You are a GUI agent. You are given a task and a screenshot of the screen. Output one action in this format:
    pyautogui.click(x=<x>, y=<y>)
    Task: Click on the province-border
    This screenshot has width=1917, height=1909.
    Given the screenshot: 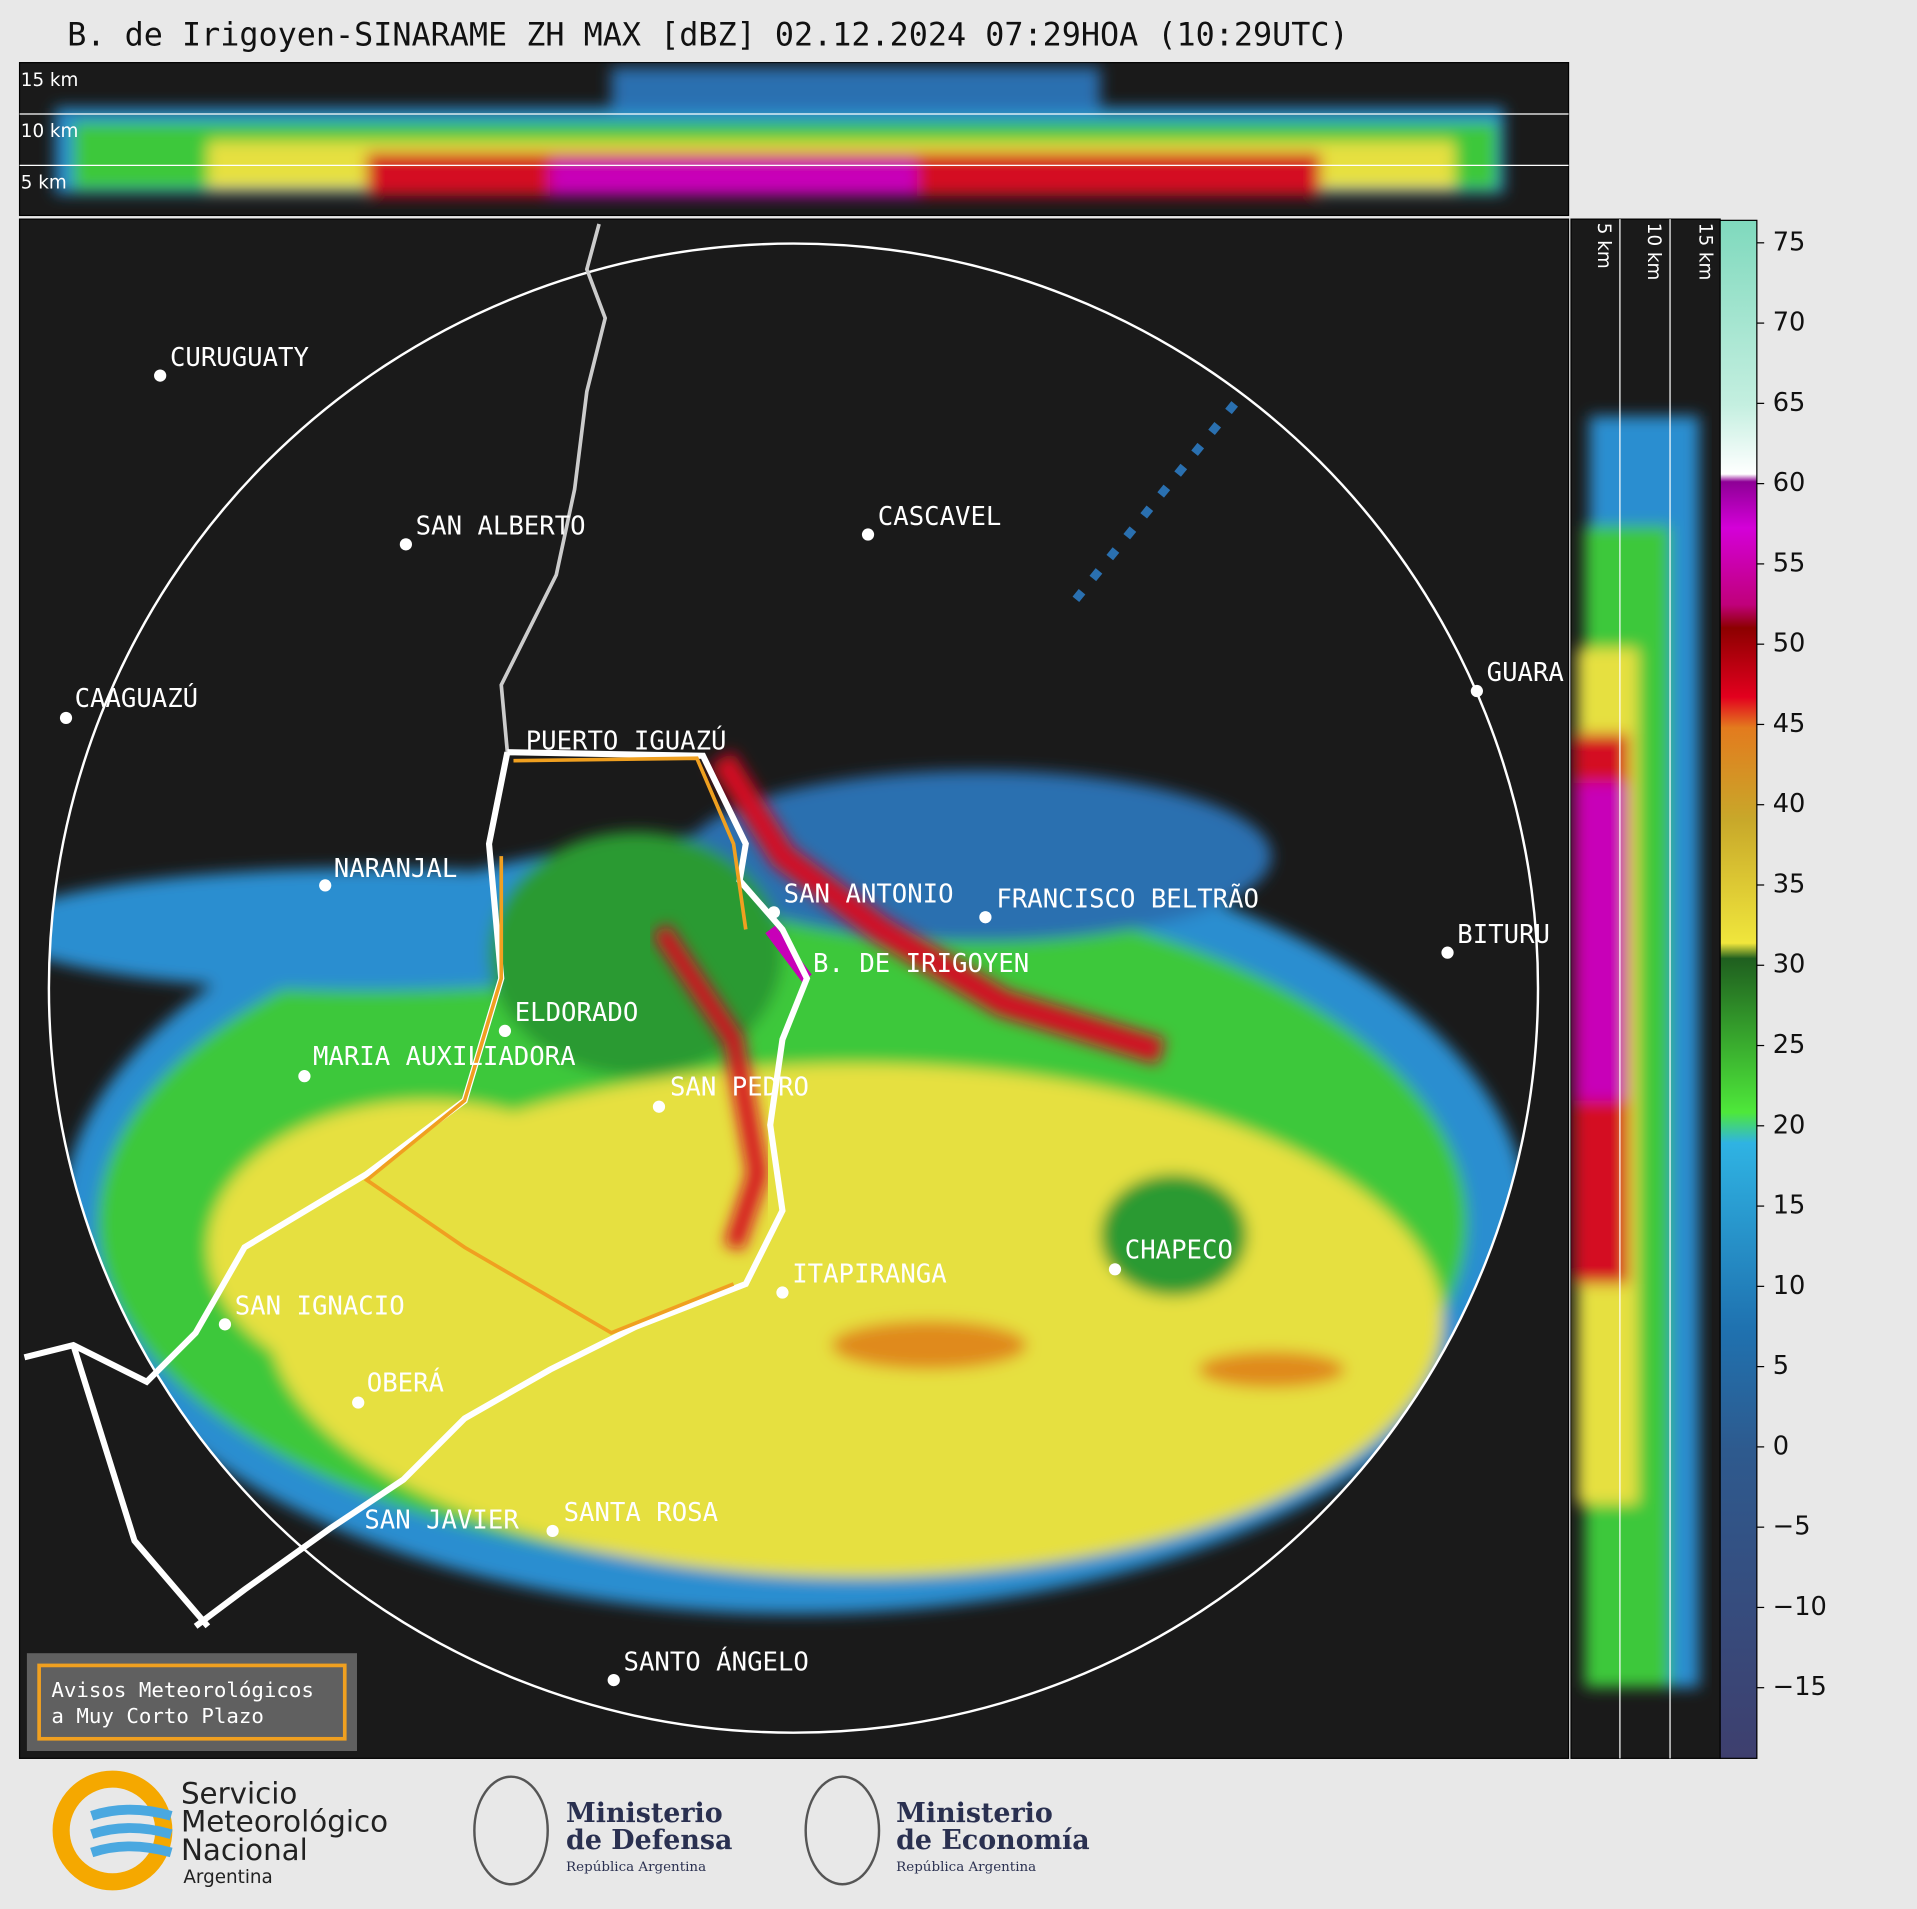 What is the action you would take?
    pyautogui.click(x=555, y=1045)
    